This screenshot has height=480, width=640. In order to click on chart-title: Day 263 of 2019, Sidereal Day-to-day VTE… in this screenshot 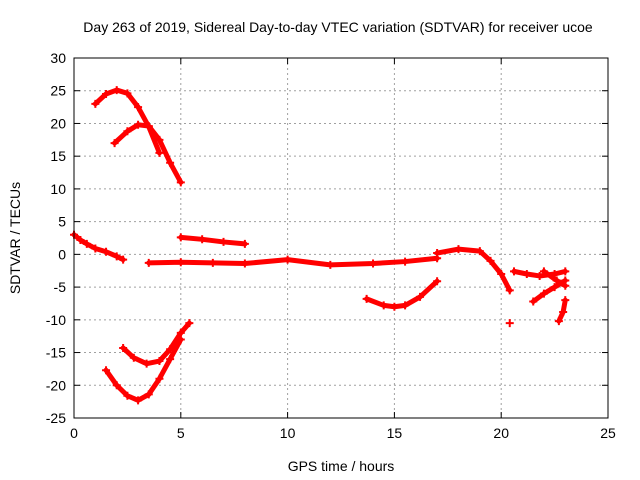, I will do `click(338, 27)`.